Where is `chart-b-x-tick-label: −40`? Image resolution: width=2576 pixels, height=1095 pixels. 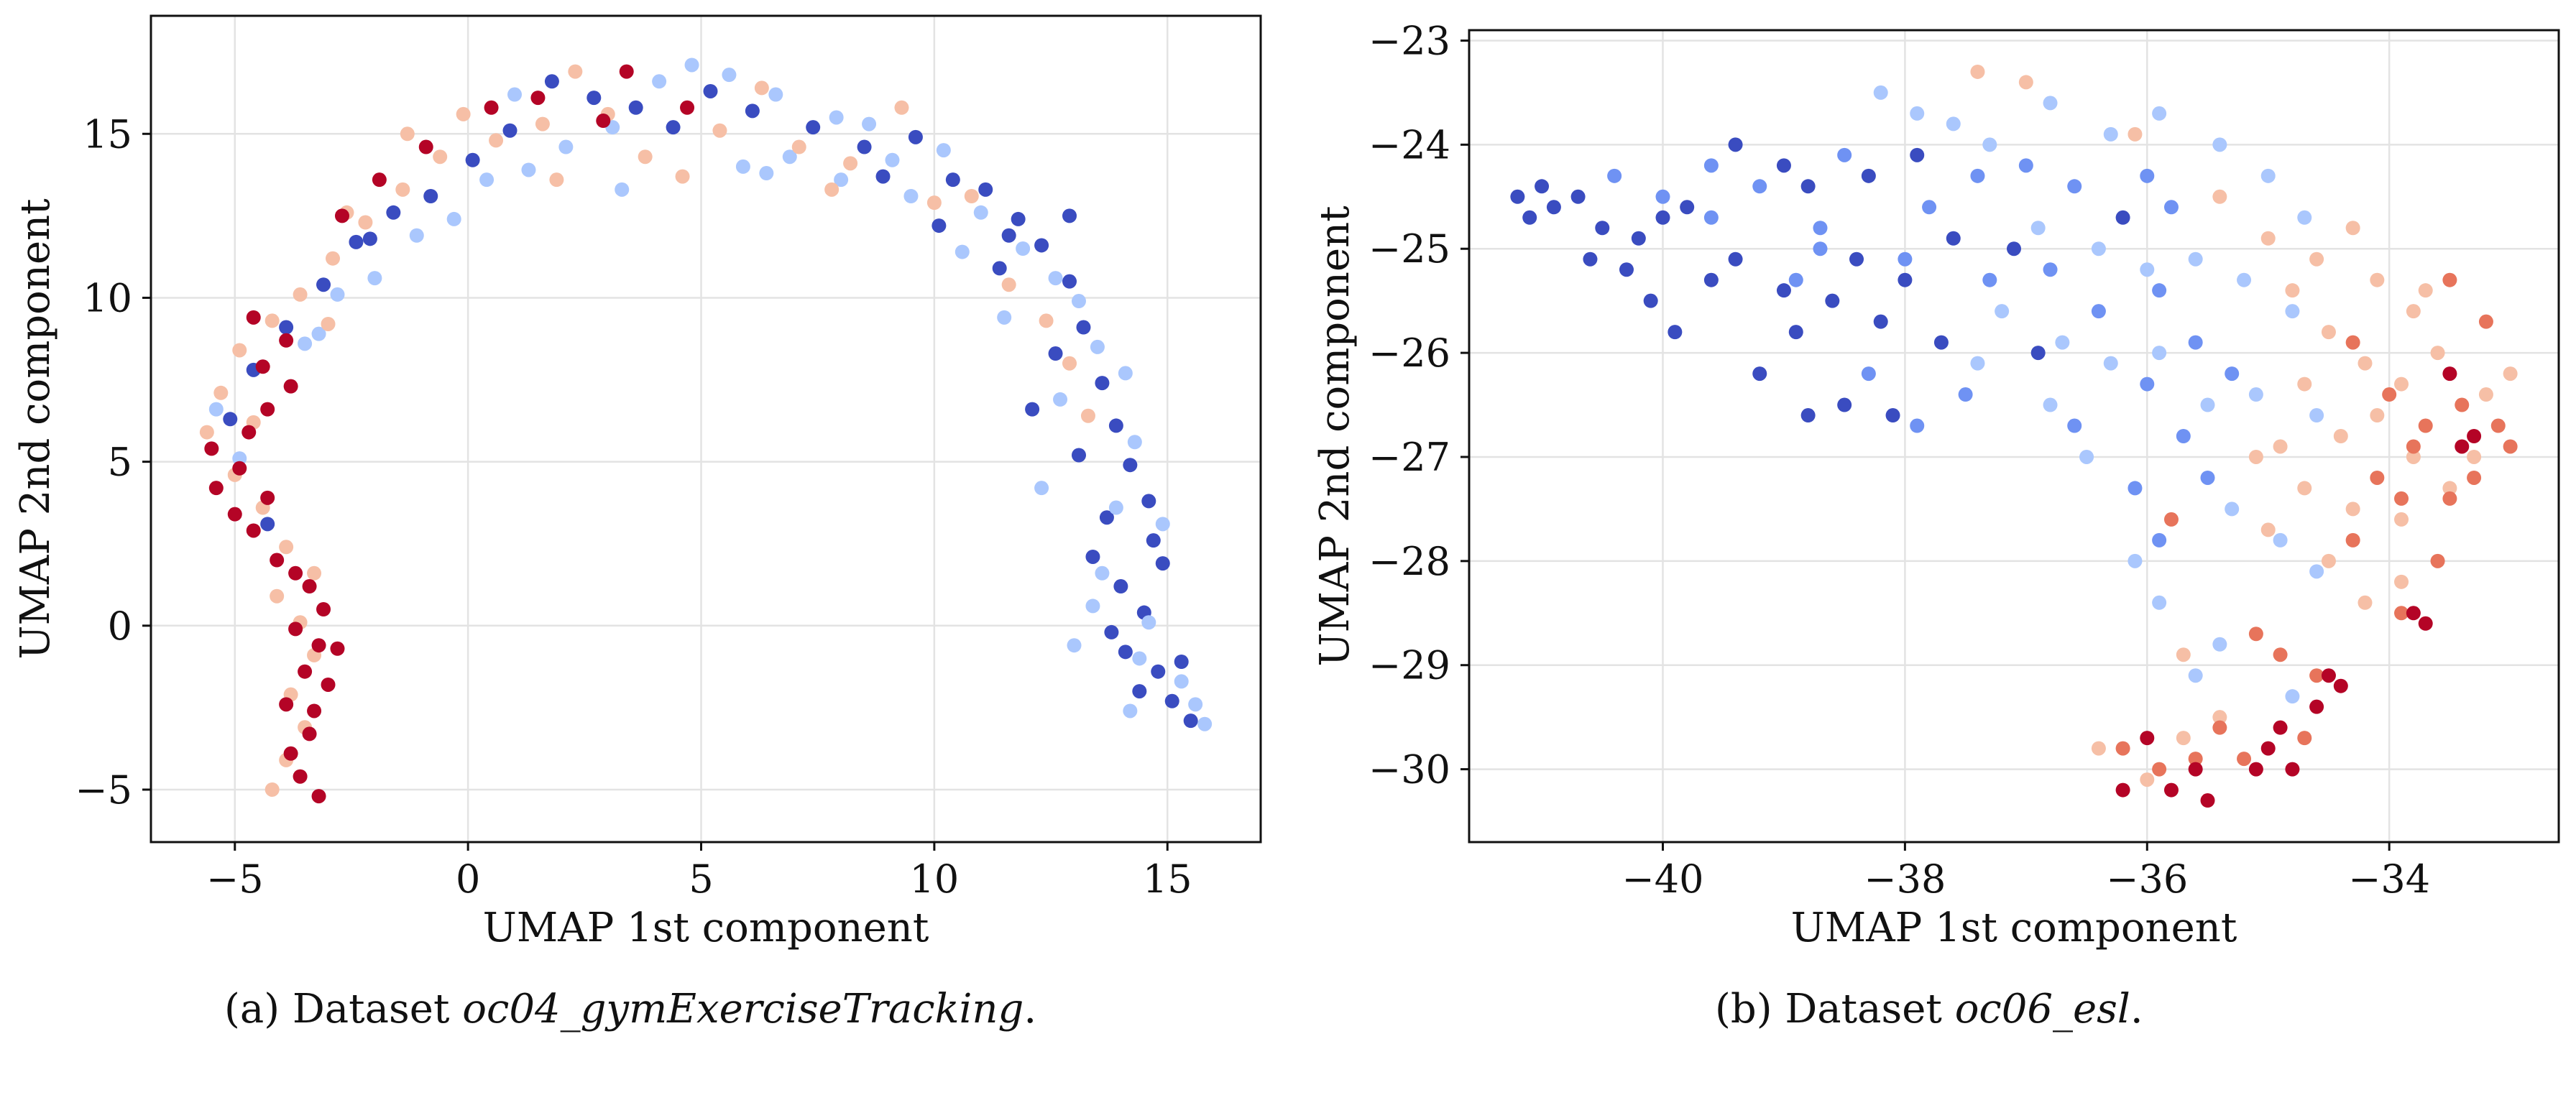 chart-b-x-tick-label: −40 is located at coordinates (1663, 879).